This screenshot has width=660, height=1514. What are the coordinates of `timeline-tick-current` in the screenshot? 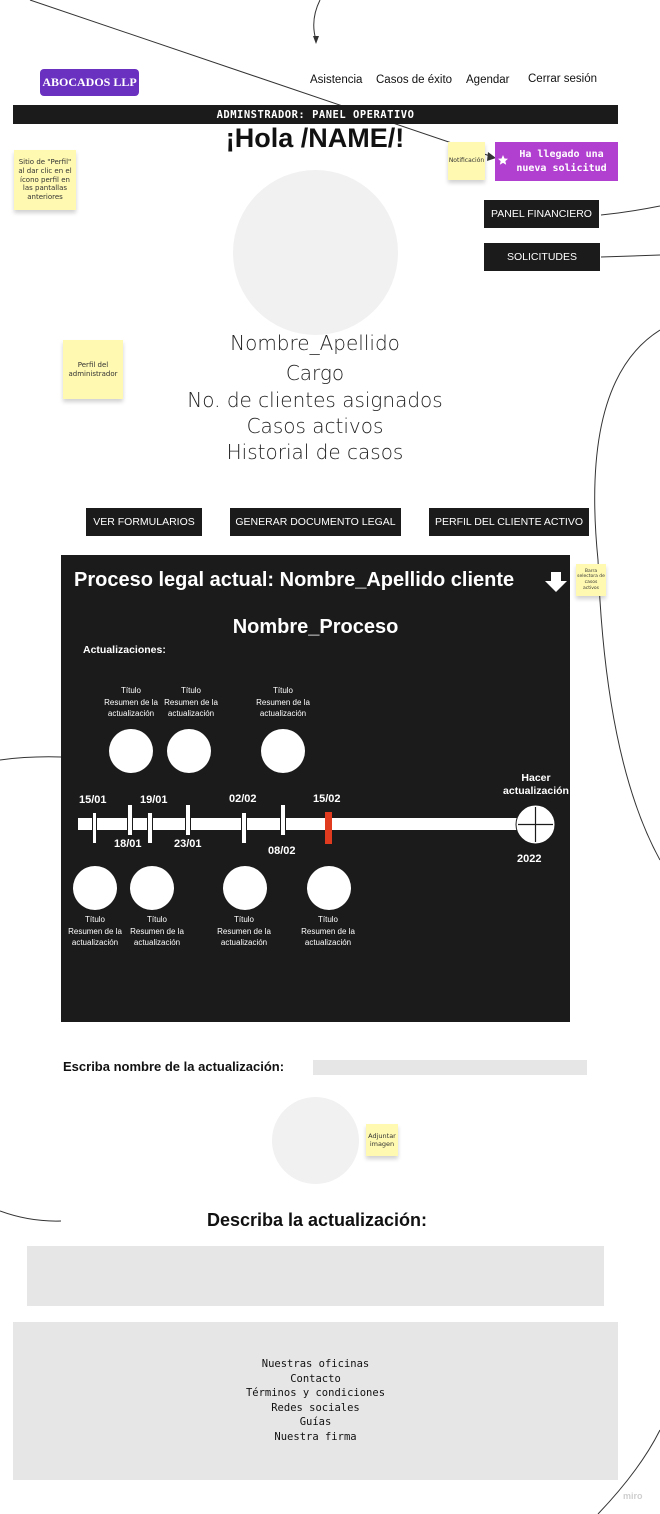 It's located at (328, 828).